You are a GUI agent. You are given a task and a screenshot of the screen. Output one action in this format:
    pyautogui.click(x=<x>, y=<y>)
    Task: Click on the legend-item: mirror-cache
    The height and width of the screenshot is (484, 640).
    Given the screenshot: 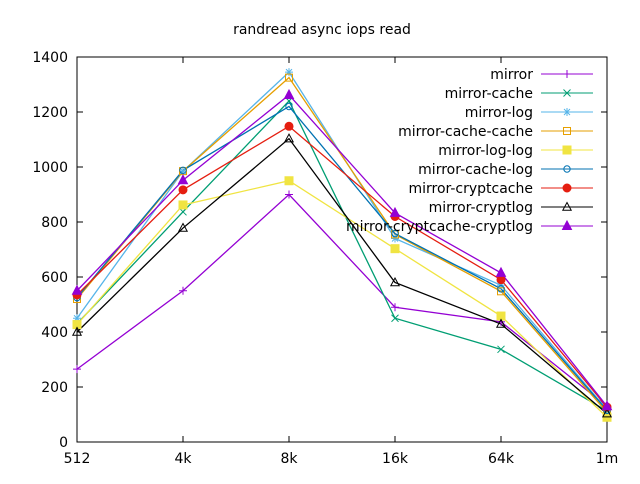 What is the action you would take?
    pyautogui.click(x=519, y=94)
    